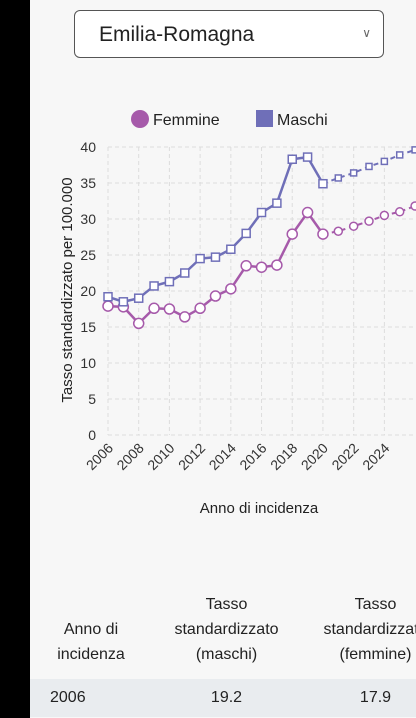  What do you see at coordinates (226, 697) in the screenshot?
I see `cell-male-rate: 19.2` at bounding box center [226, 697].